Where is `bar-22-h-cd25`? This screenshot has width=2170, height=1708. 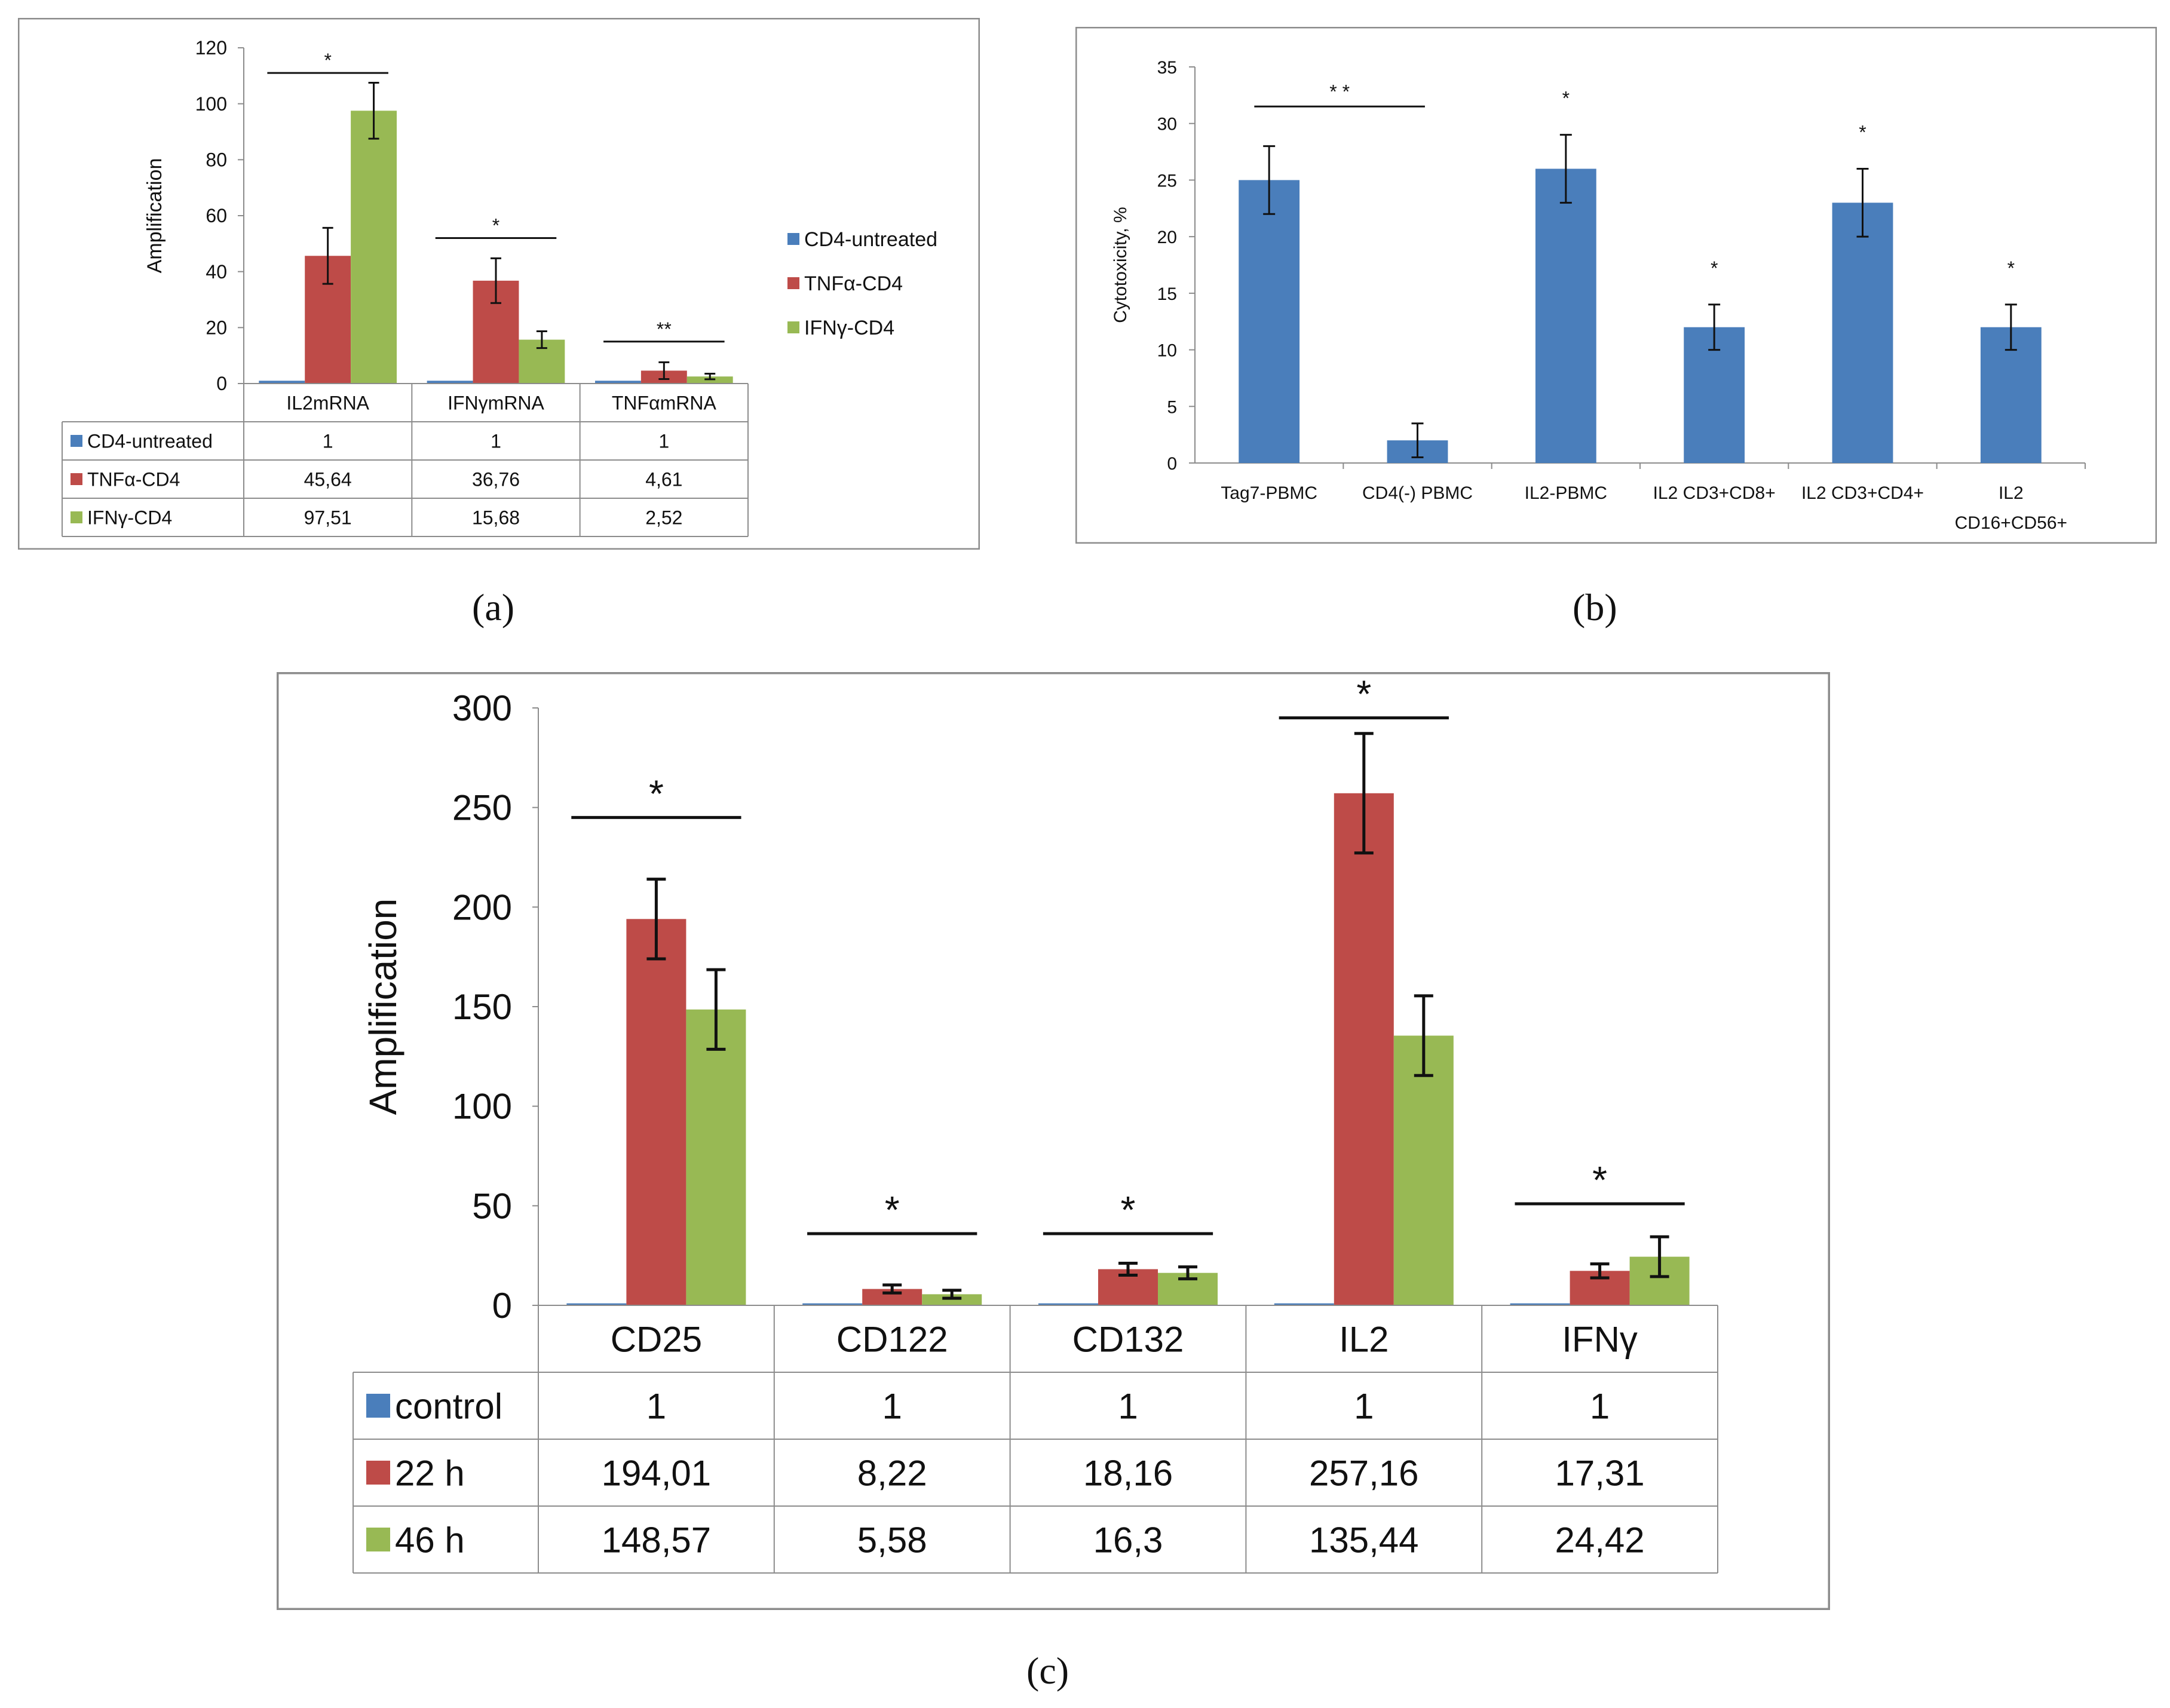
bar-22-h-cd25 is located at coordinates (656, 1112).